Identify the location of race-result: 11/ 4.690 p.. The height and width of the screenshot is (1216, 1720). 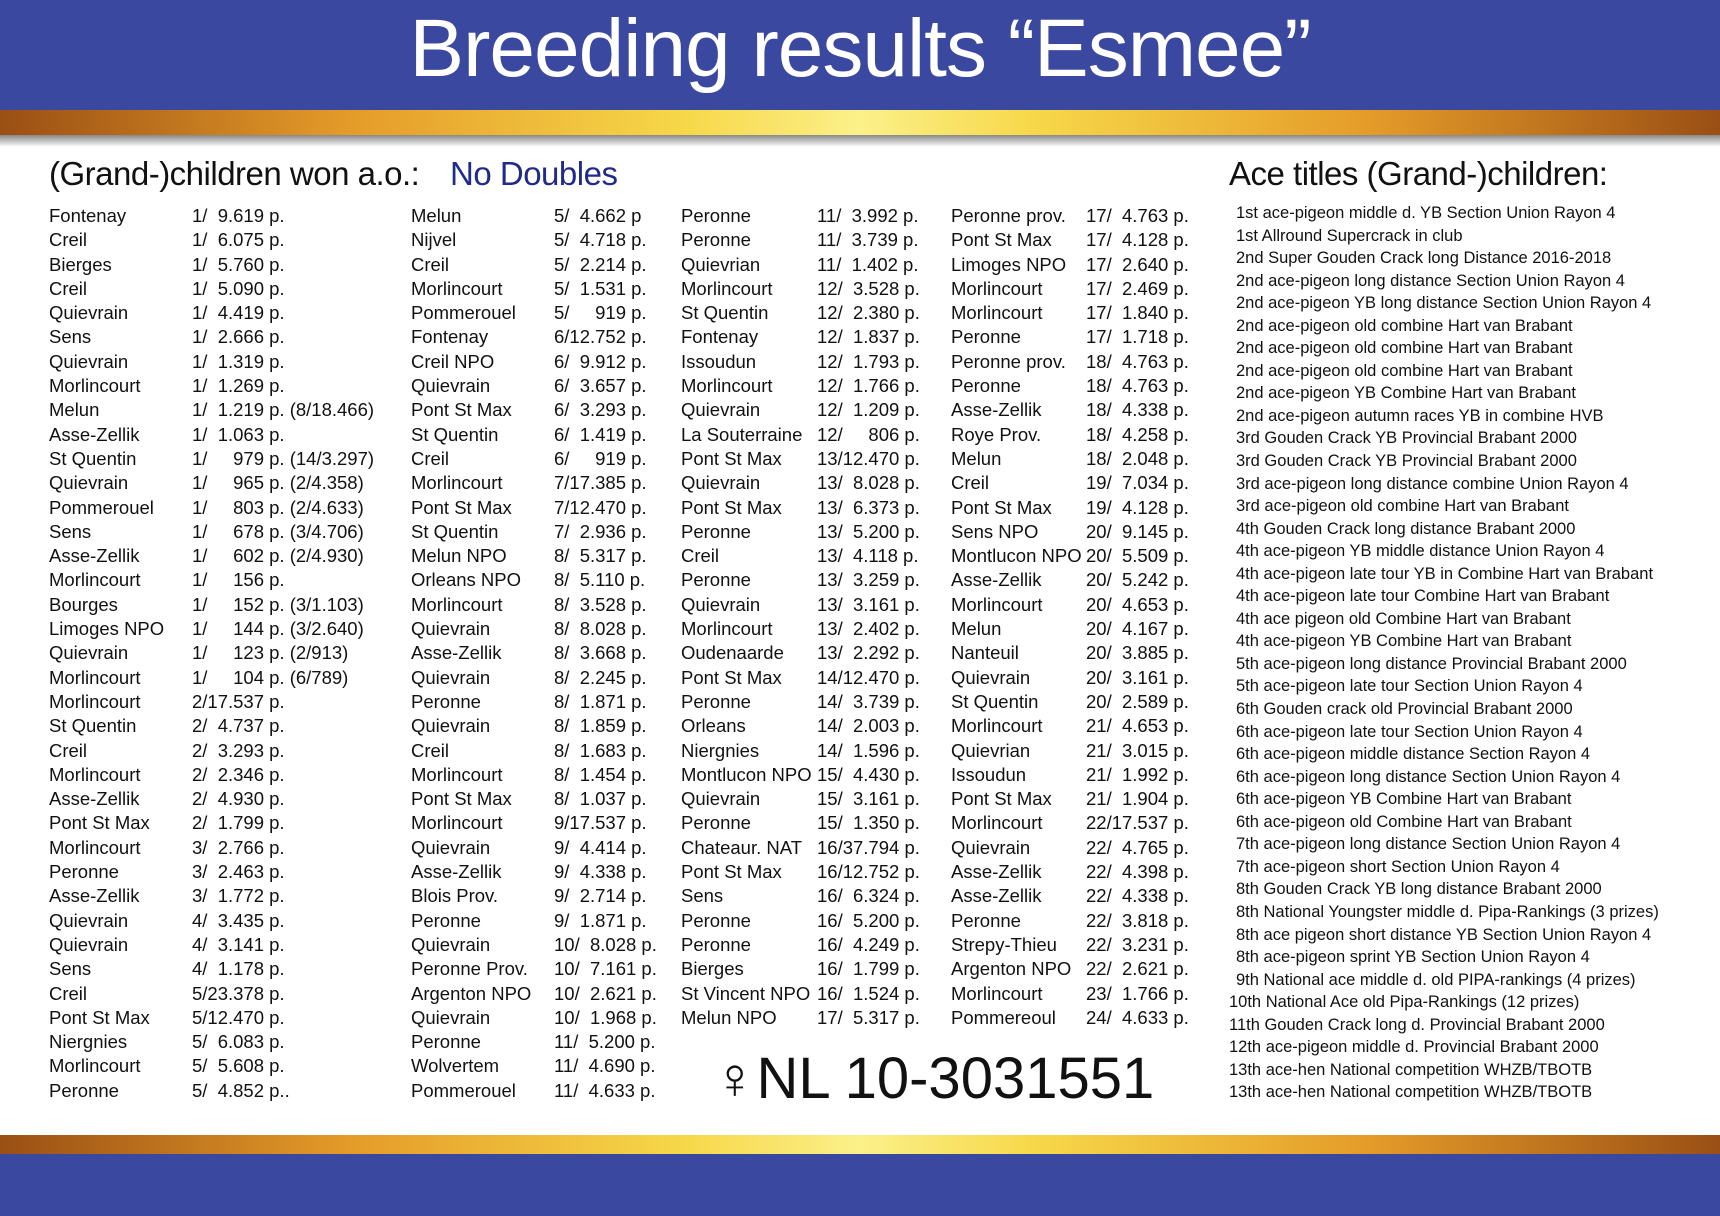
(605, 1066).